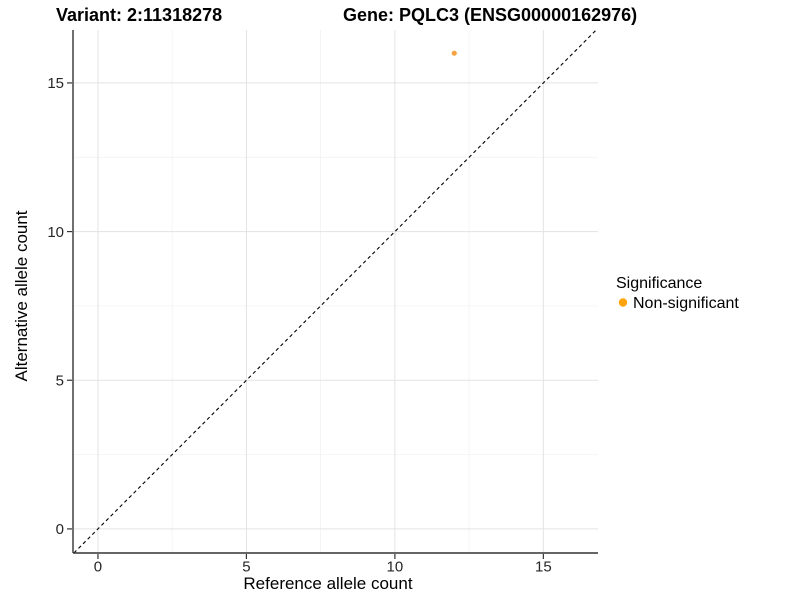 The height and width of the screenshot is (600, 800). I want to click on y-tick-label: 15, so click(55, 83).